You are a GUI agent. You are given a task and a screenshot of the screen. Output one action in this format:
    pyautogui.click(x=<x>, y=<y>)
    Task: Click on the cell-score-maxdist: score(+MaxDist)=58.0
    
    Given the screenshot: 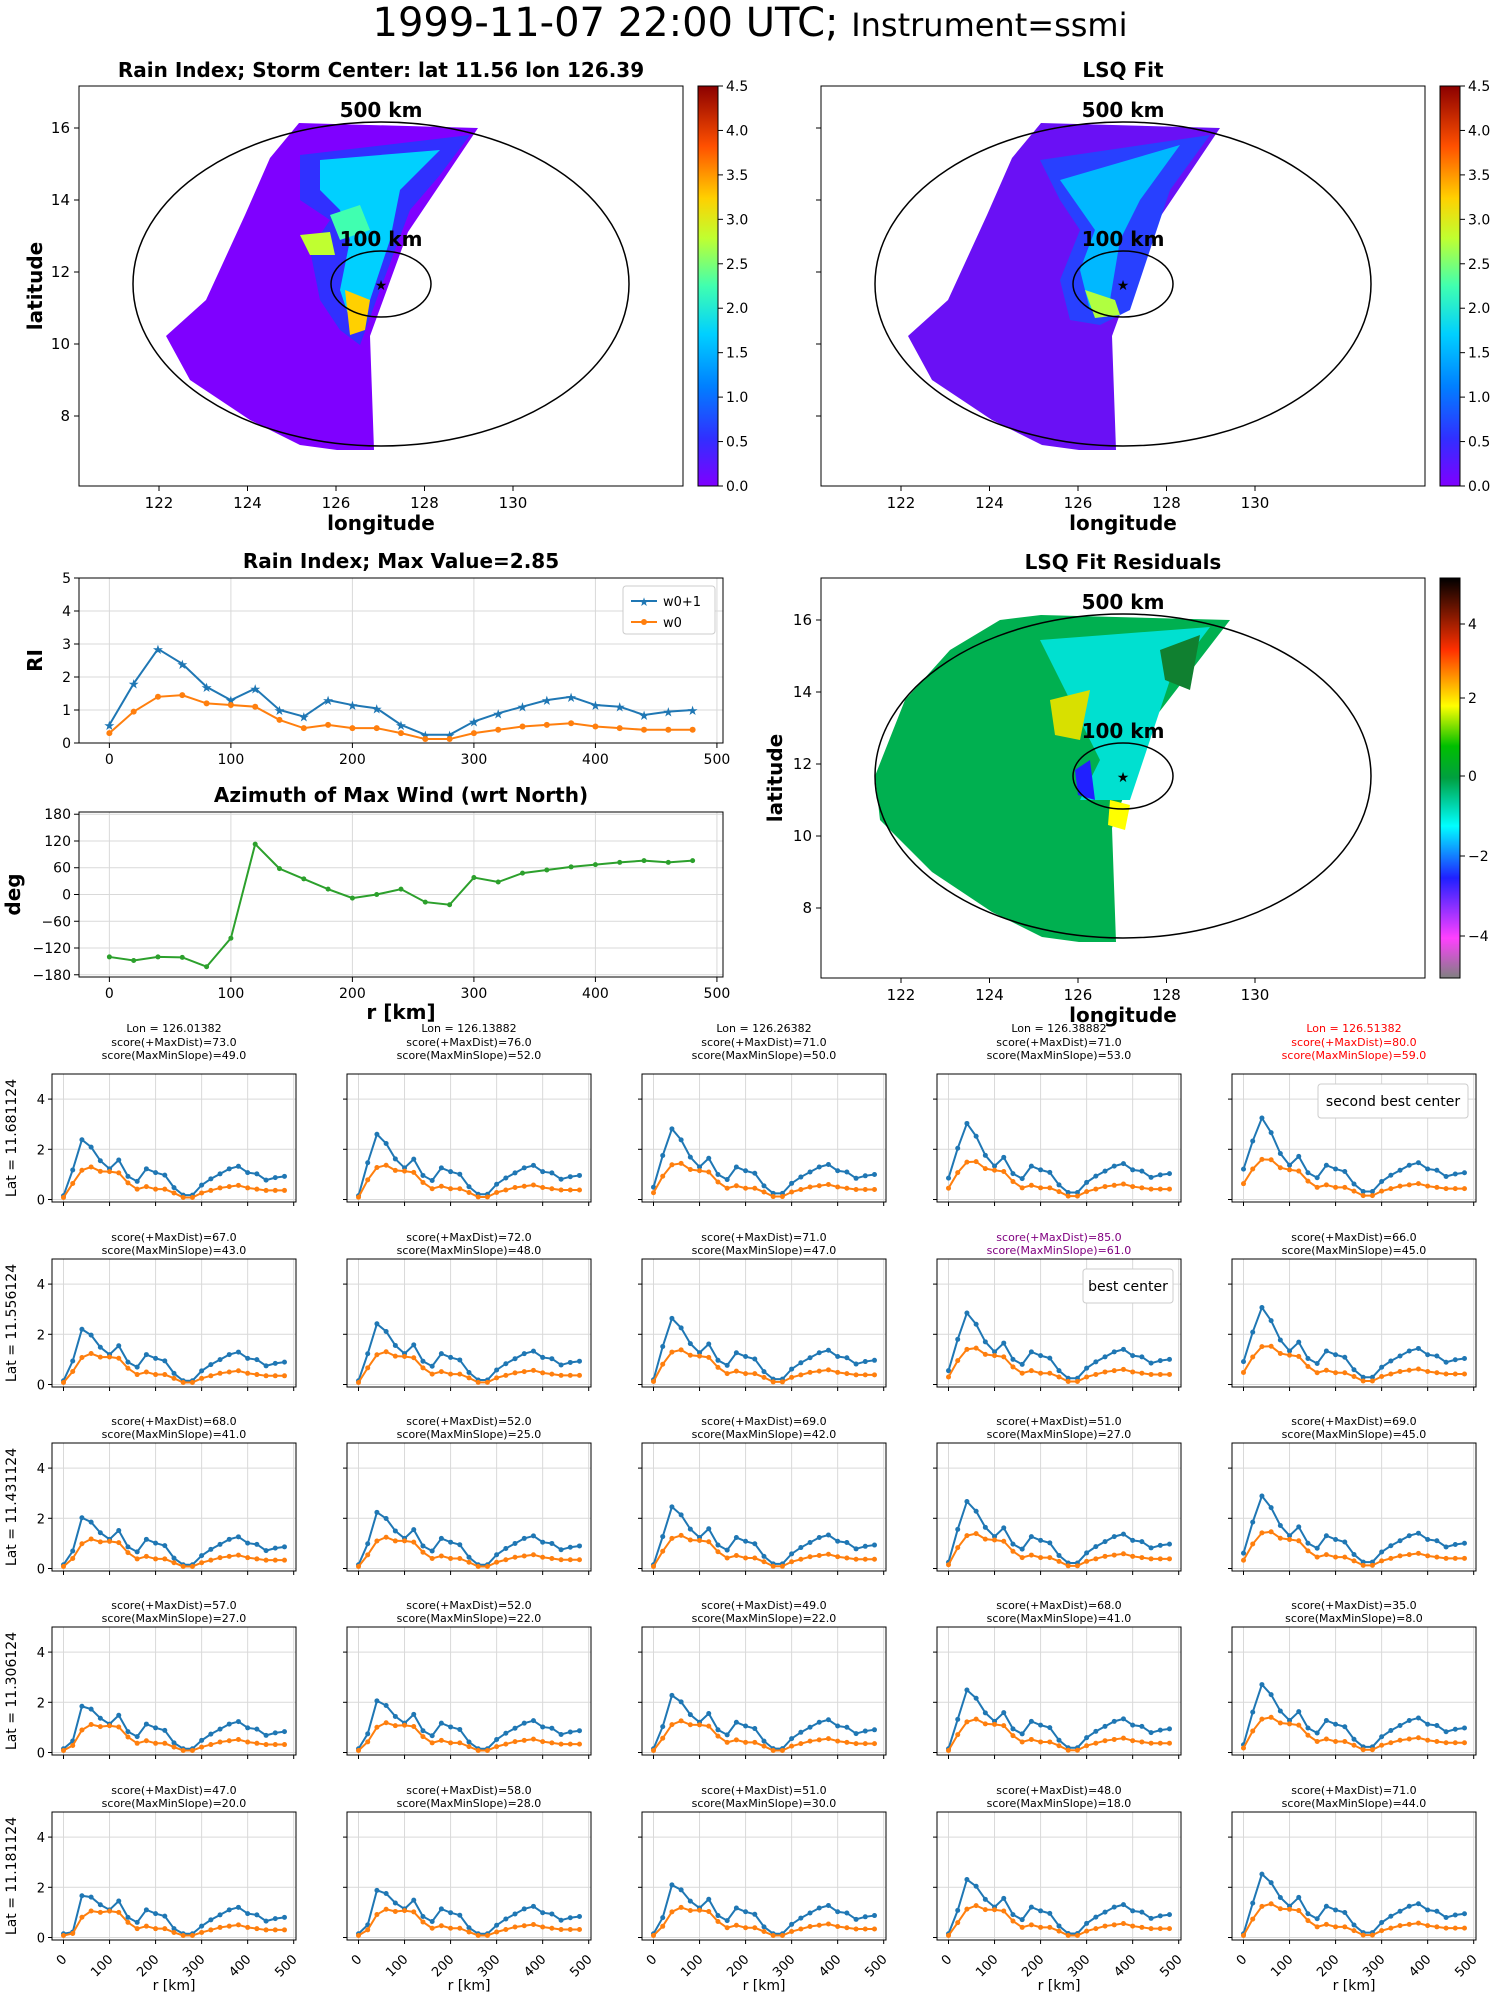 What is the action you would take?
    pyautogui.click(x=468, y=1790)
    